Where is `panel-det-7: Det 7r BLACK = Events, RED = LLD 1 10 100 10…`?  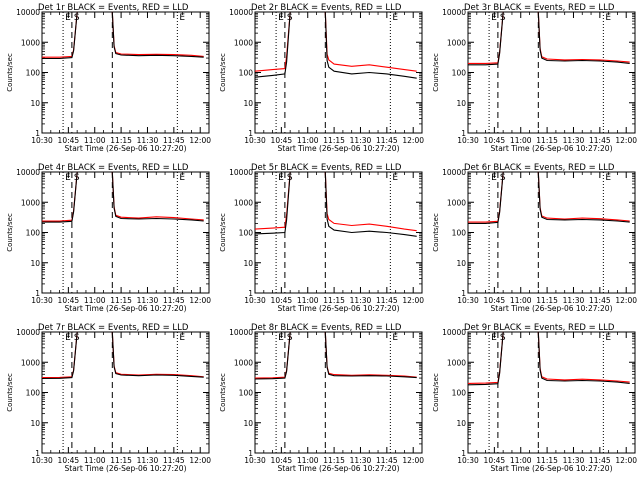 panel-det-7: Det 7r BLACK = Events, RED = LLD 1 10 100 10… is located at coordinates (108, 398).